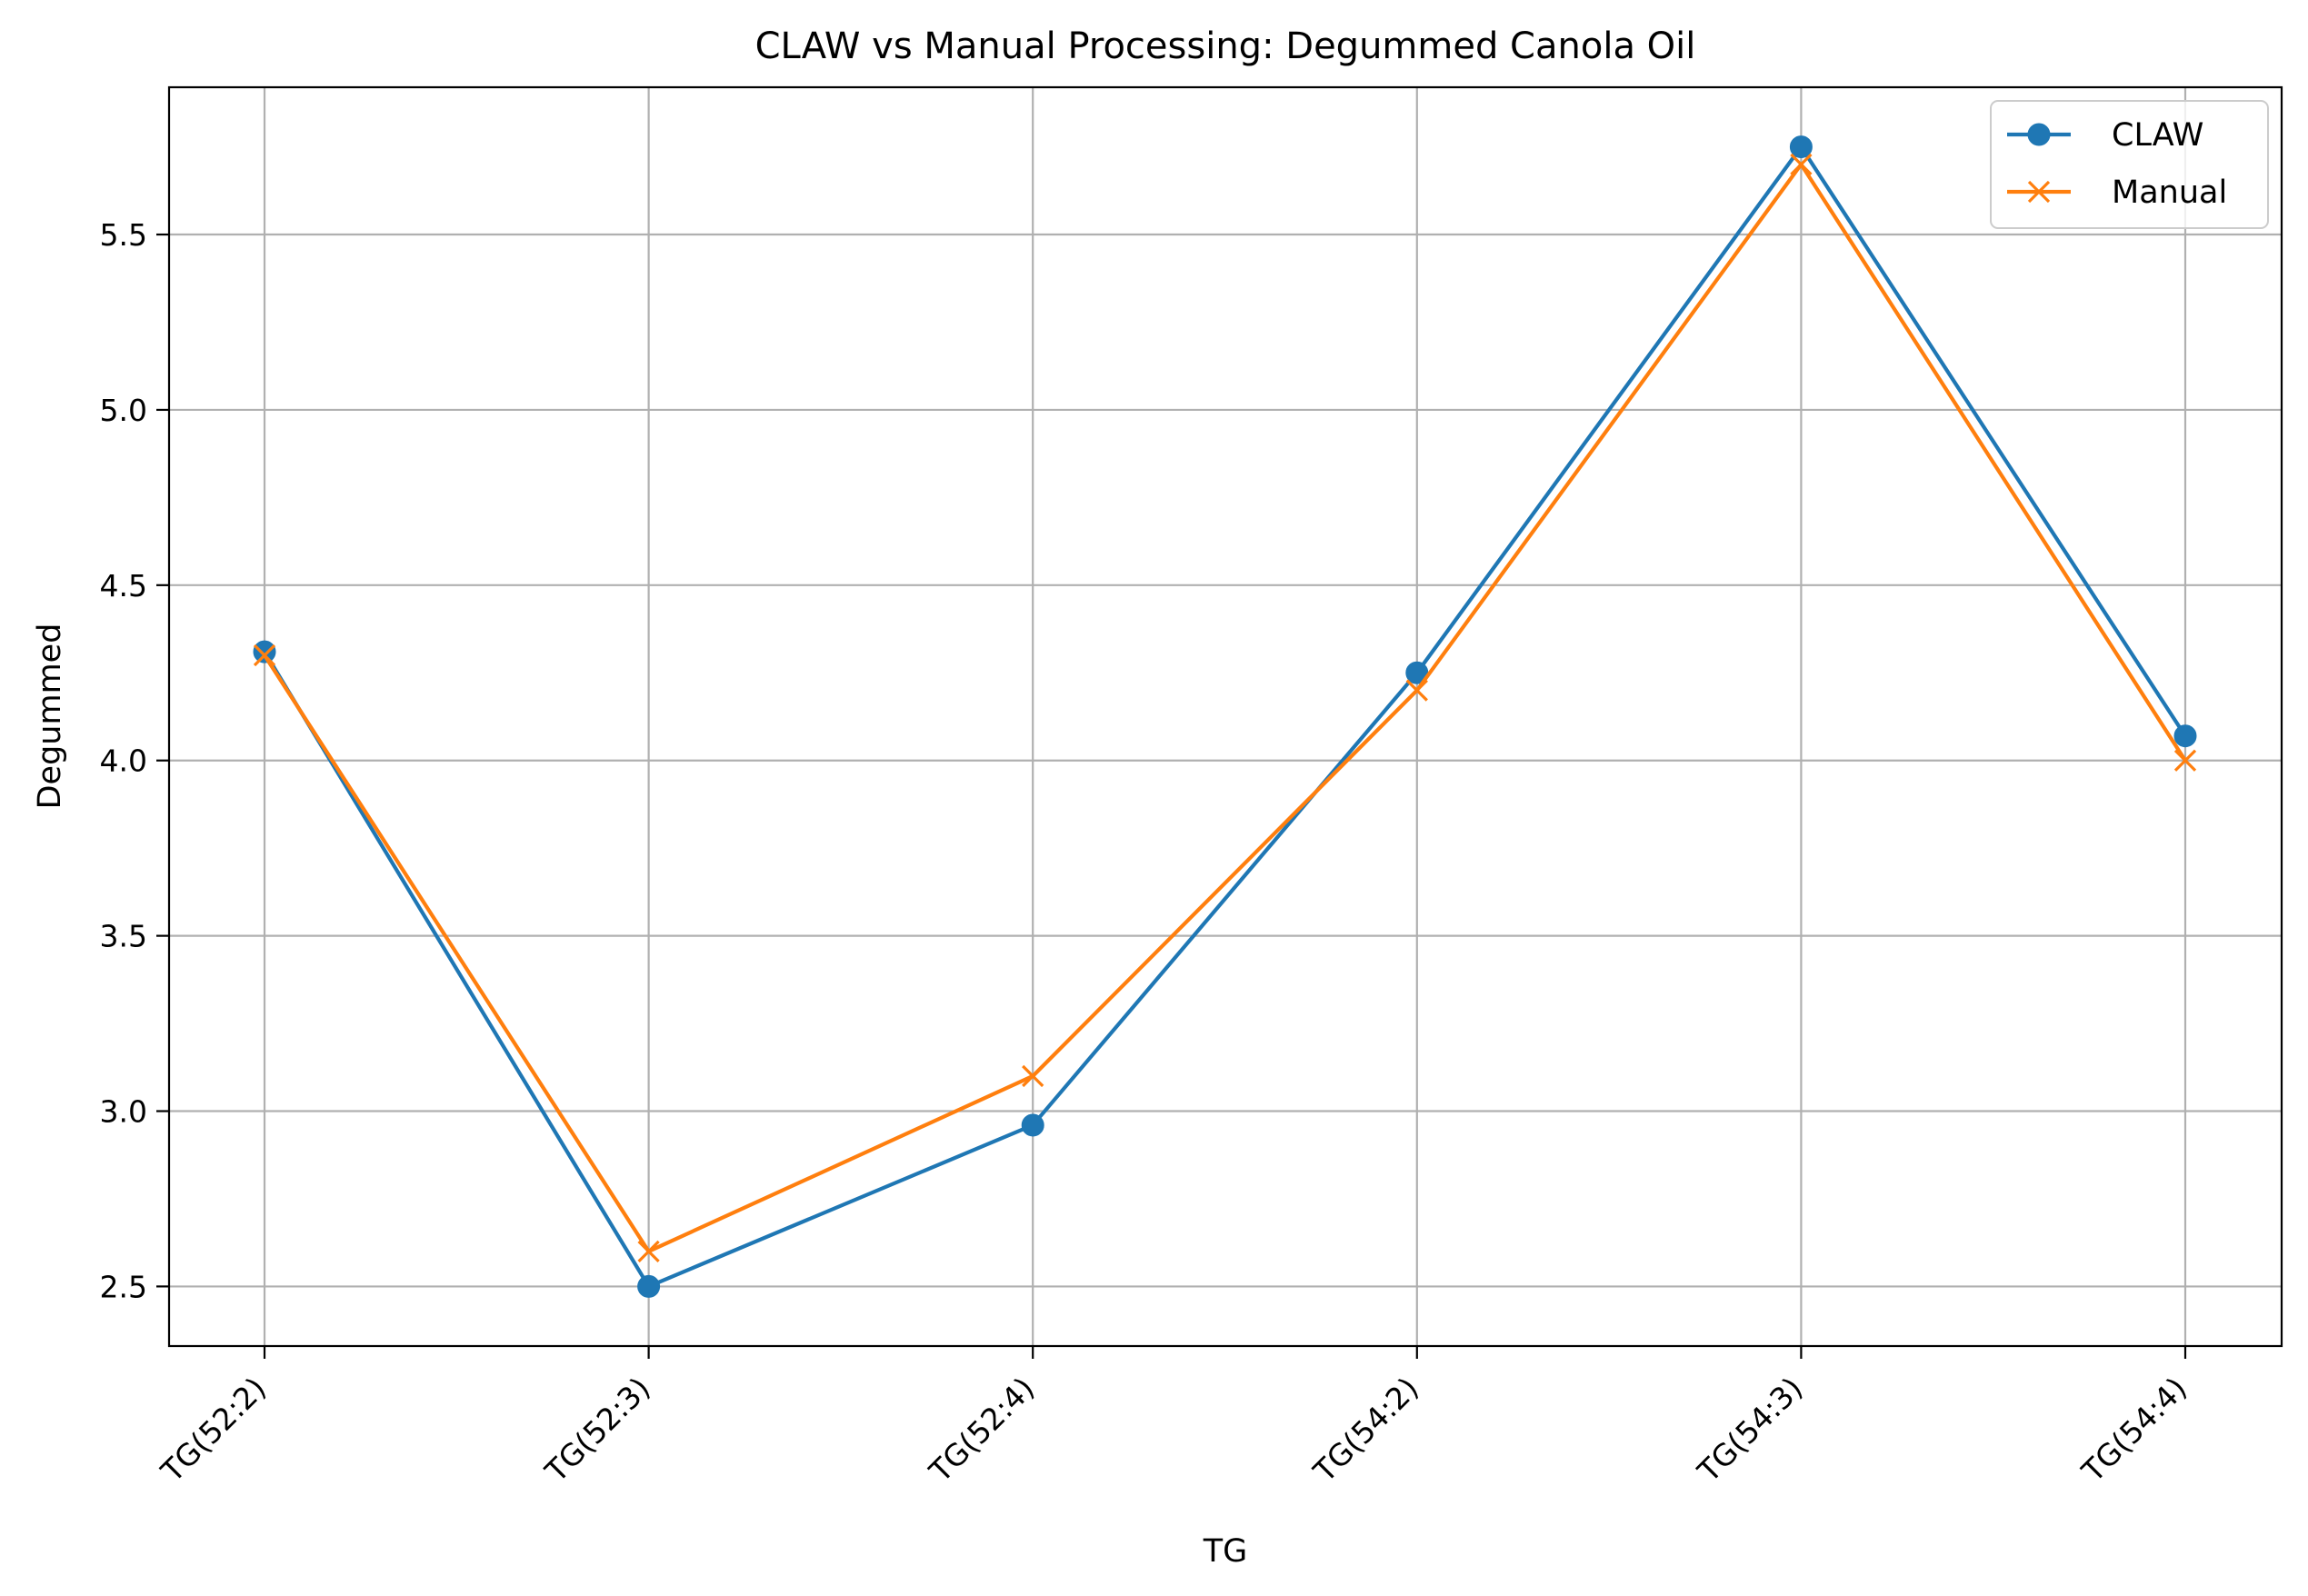 This screenshot has height=1596, width=2308. I want to click on y-tick-label: 4.5, so click(123, 585).